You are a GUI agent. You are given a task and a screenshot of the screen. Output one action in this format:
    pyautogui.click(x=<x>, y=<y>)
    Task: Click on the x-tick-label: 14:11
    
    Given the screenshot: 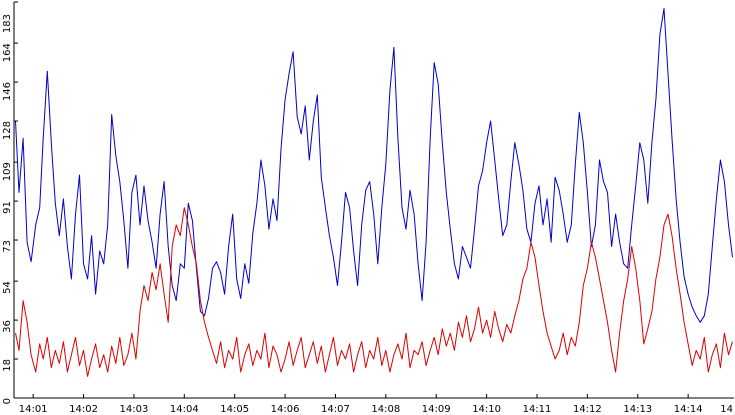 What is the action you would take?
    pyautogui.click(x=537, y=409)
    